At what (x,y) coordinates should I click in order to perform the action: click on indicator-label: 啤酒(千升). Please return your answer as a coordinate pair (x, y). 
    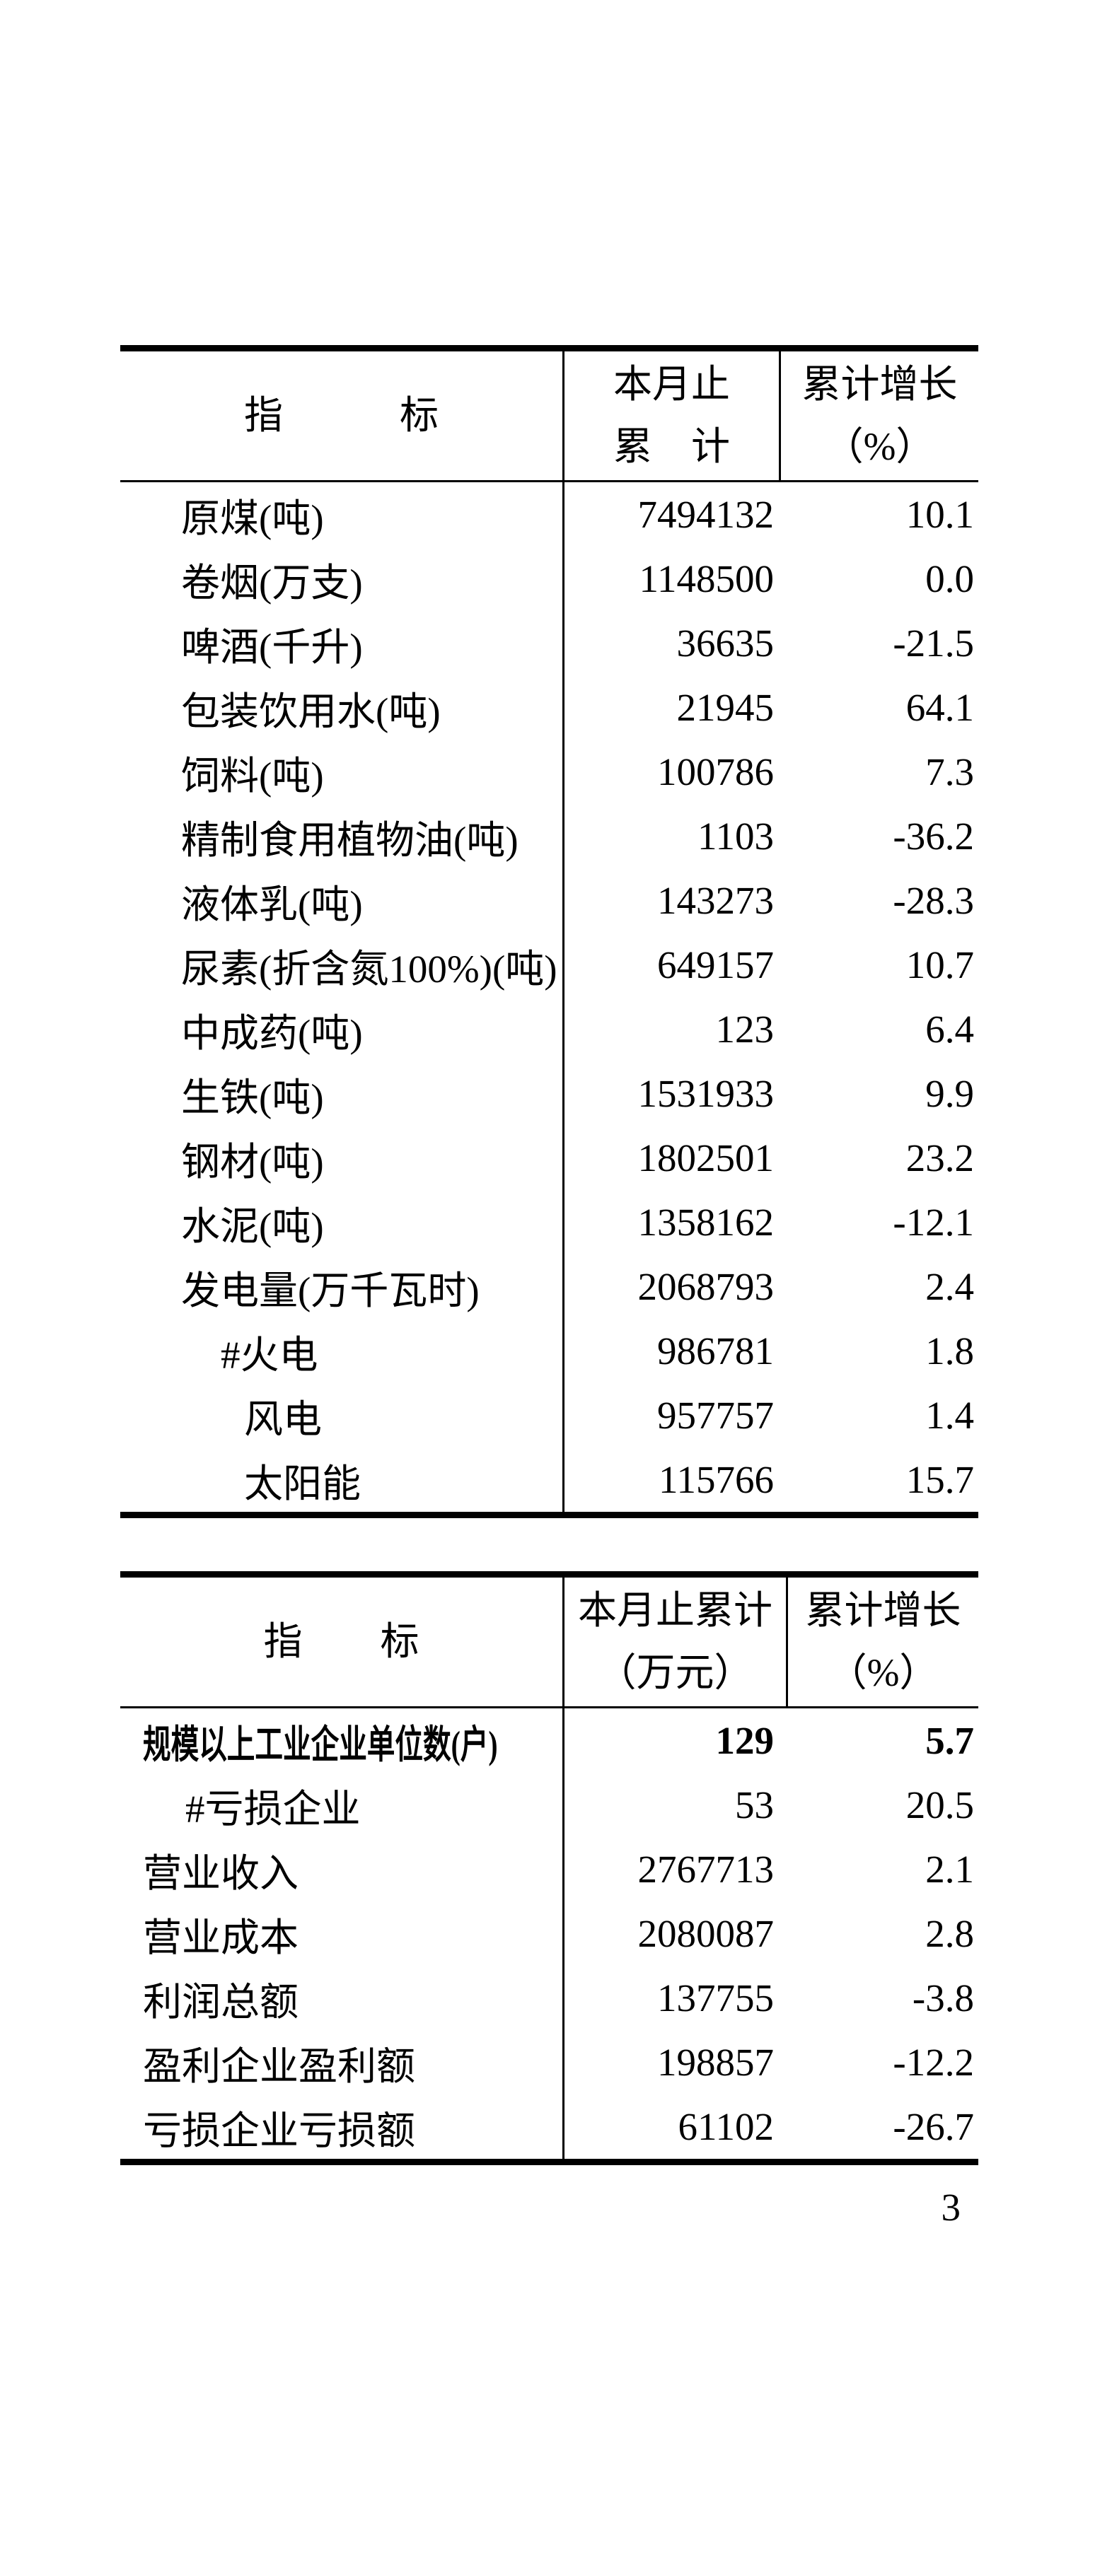
    Looking at the image, I should click on (272, 647).